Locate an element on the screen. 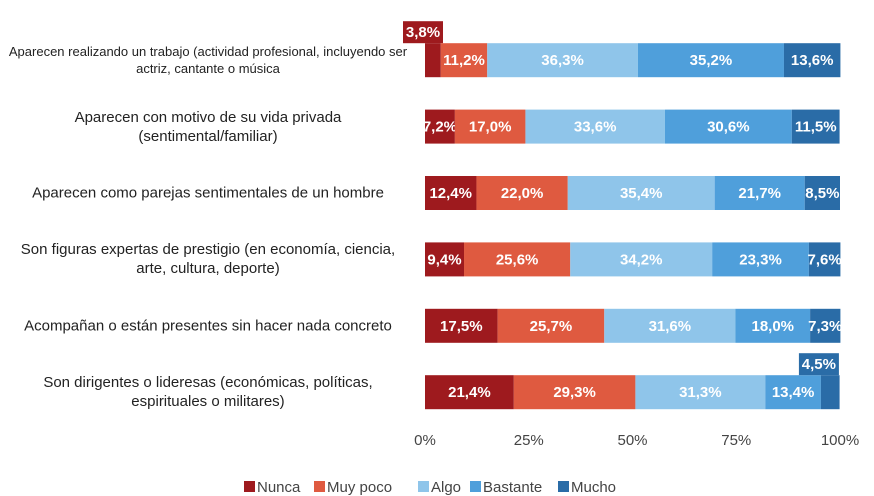 Image resolution: width=874 pixels, height=496 pixels. value-label: 29,3% is located at coordinates (574, 392).